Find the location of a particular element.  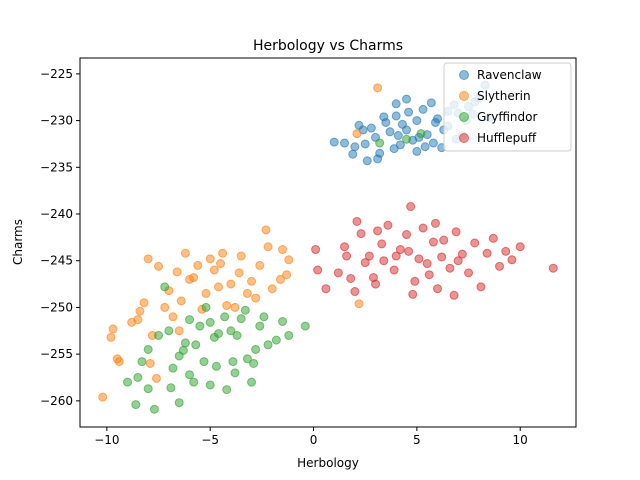

y-tick-label: −245 is located at coordinates (56, 261).